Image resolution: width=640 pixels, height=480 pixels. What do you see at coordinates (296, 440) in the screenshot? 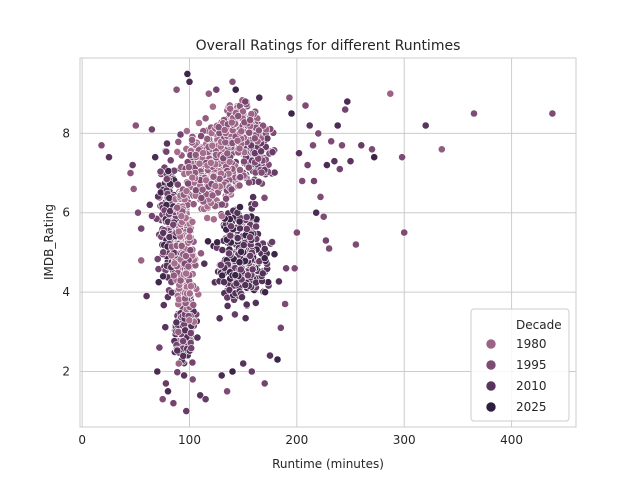
I see `x-tick-label: 200` at bounding box center [296, 440].